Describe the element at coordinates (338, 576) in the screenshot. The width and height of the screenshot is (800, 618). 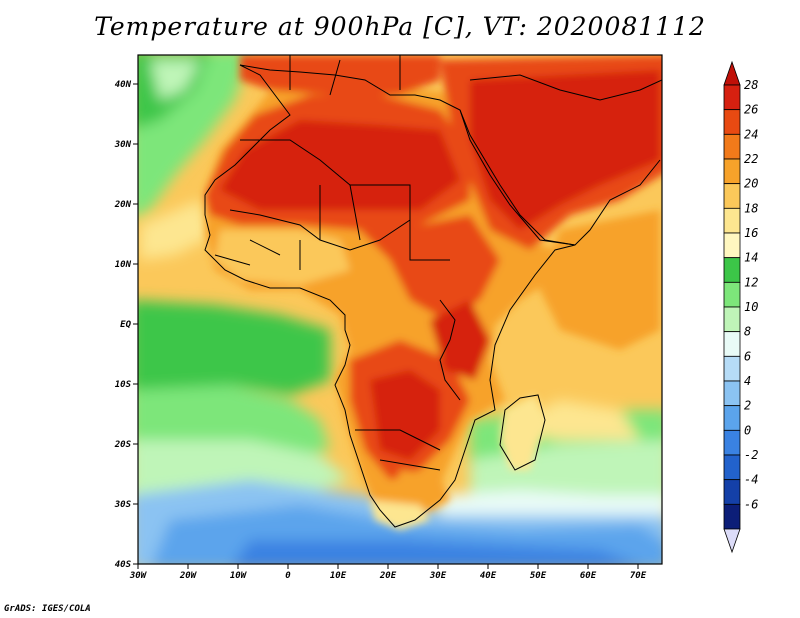
I see `lon-label: 10E` at that location.